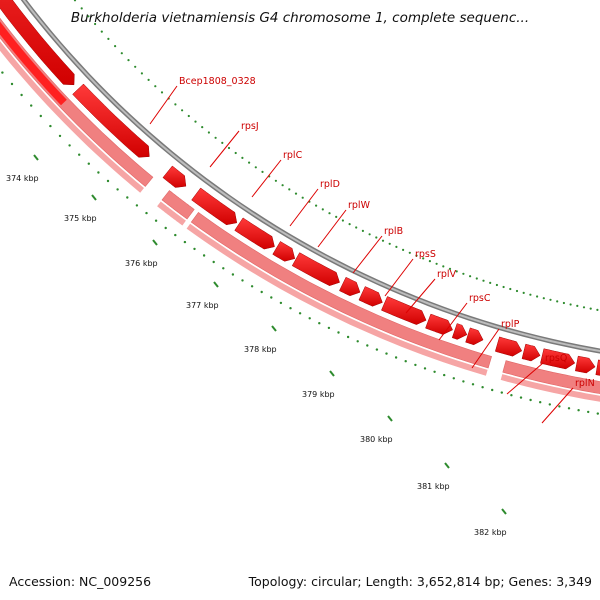  What do you see at coordinates (585, 383) in the screenshot?
I see `gene-label: rplN` at bounding box center [585, 383].